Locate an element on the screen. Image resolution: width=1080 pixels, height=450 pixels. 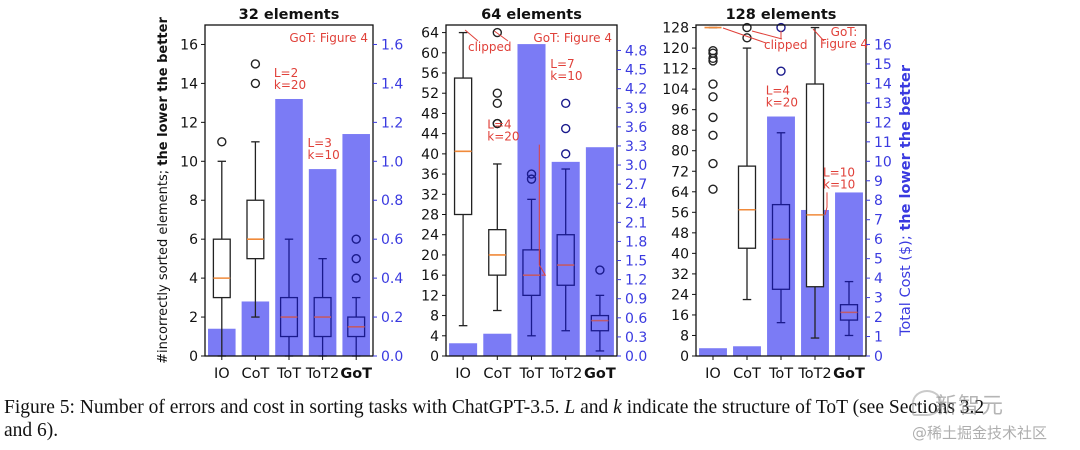
y-tick-label: 2 is located at coordinates (193, 318).